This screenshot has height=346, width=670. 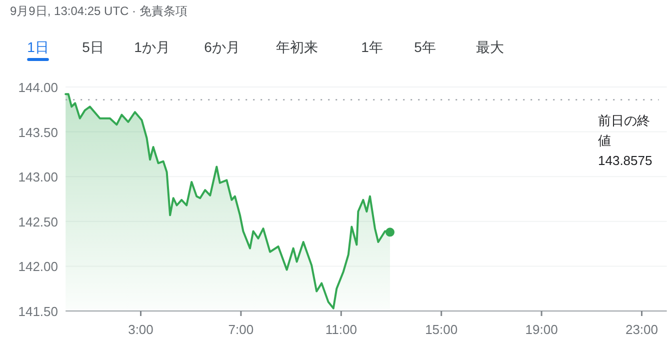 I want to click on x-tick-label: 3:00, so click(x=141, y=329).